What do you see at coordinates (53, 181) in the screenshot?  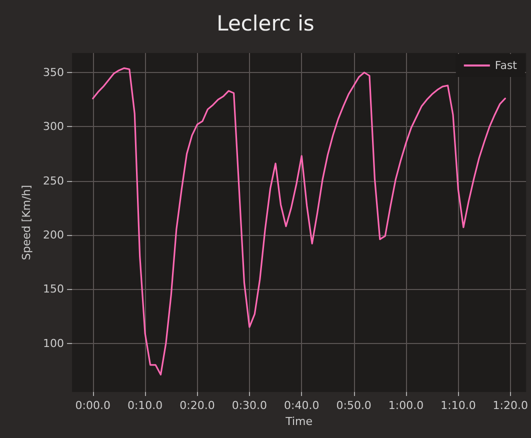 I see `y-tick-label: 250` at bounding box center [53, 181].